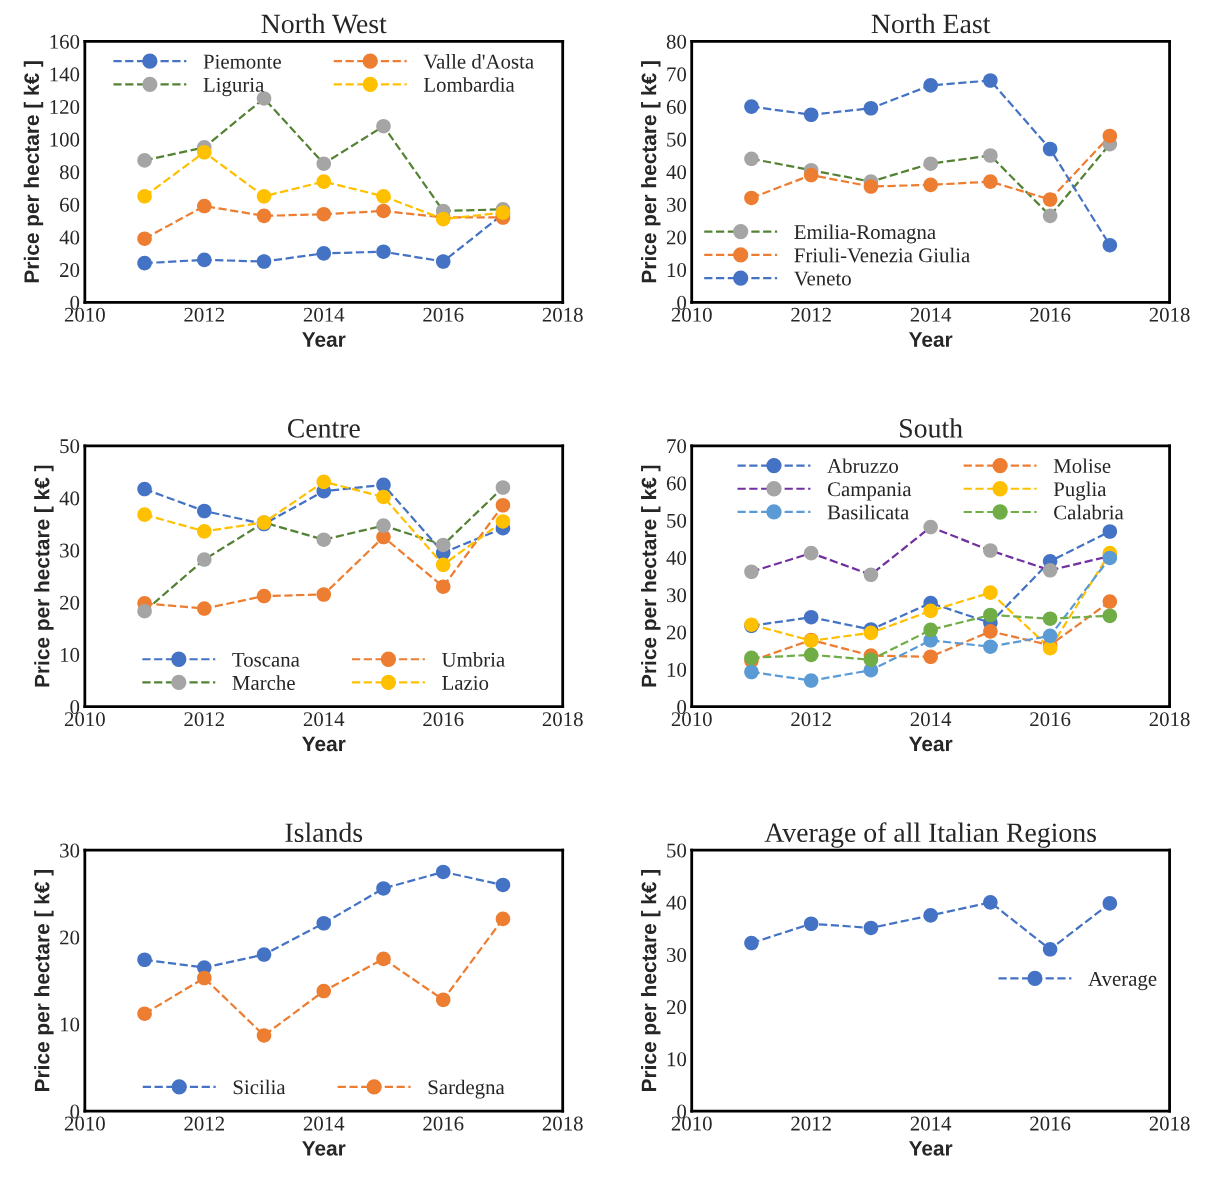 This screenshot has height=1182, width=1212. Describe the element at coordinates (1080, 491) in the screenshot. I see `legend-label: Puglia` at that location.